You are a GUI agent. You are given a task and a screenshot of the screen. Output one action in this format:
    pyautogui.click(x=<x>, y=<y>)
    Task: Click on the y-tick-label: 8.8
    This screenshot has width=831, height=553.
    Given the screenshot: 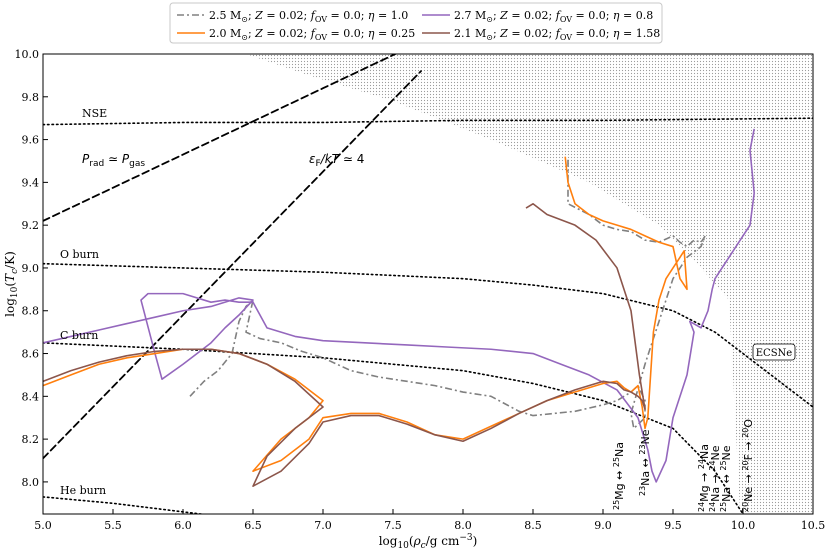 What is the action you would take?
    pyautogui.click(x=31, y=311)
    